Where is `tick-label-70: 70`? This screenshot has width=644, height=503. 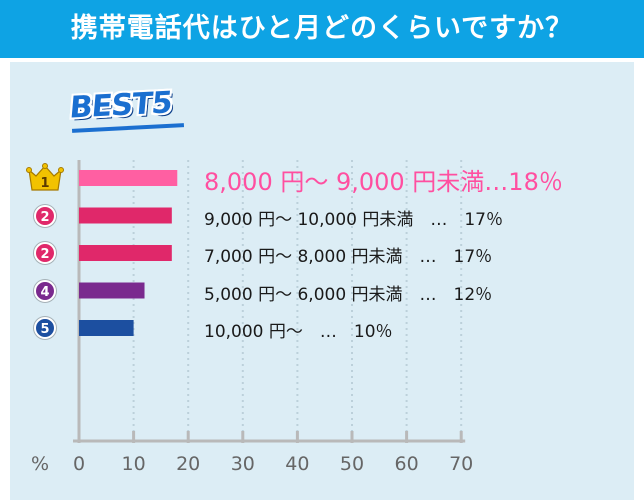
tick-label-70: 70 is located at coordinates (461, 464).